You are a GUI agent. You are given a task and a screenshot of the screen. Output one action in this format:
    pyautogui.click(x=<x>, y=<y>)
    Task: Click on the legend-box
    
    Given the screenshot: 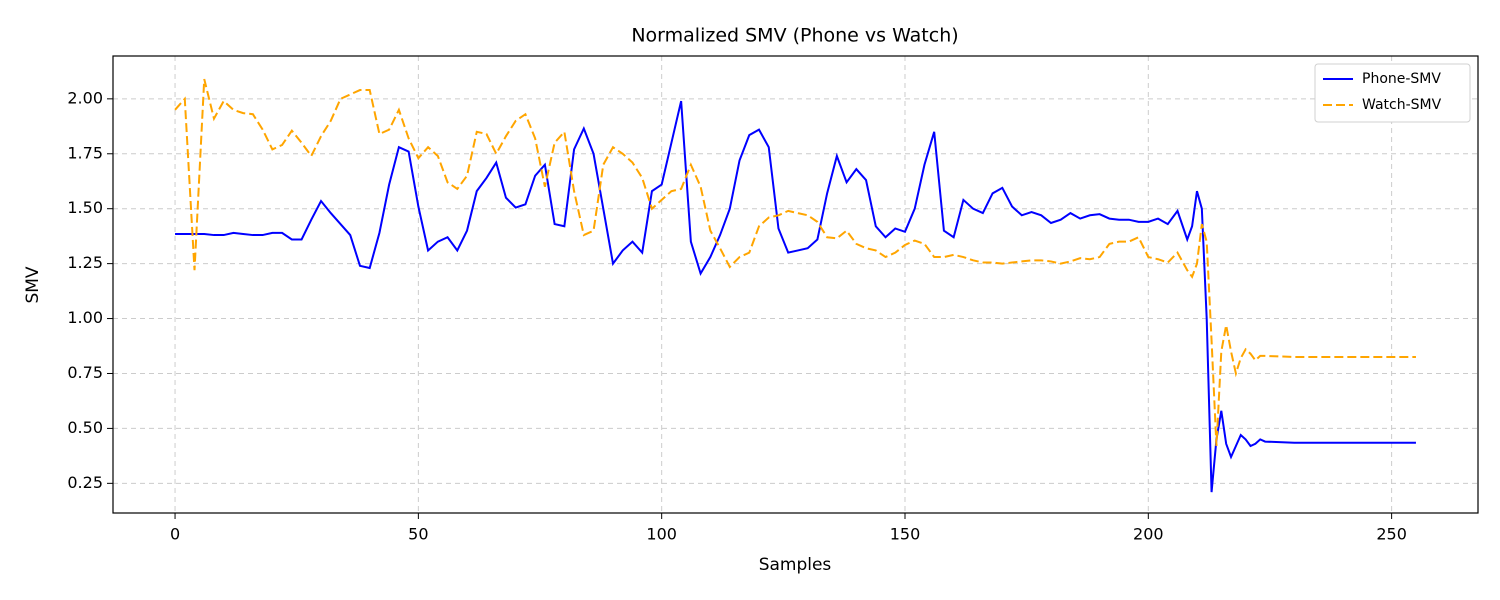 What is the action you would take?
    pyautogui.click(x=1392, y=93)
    